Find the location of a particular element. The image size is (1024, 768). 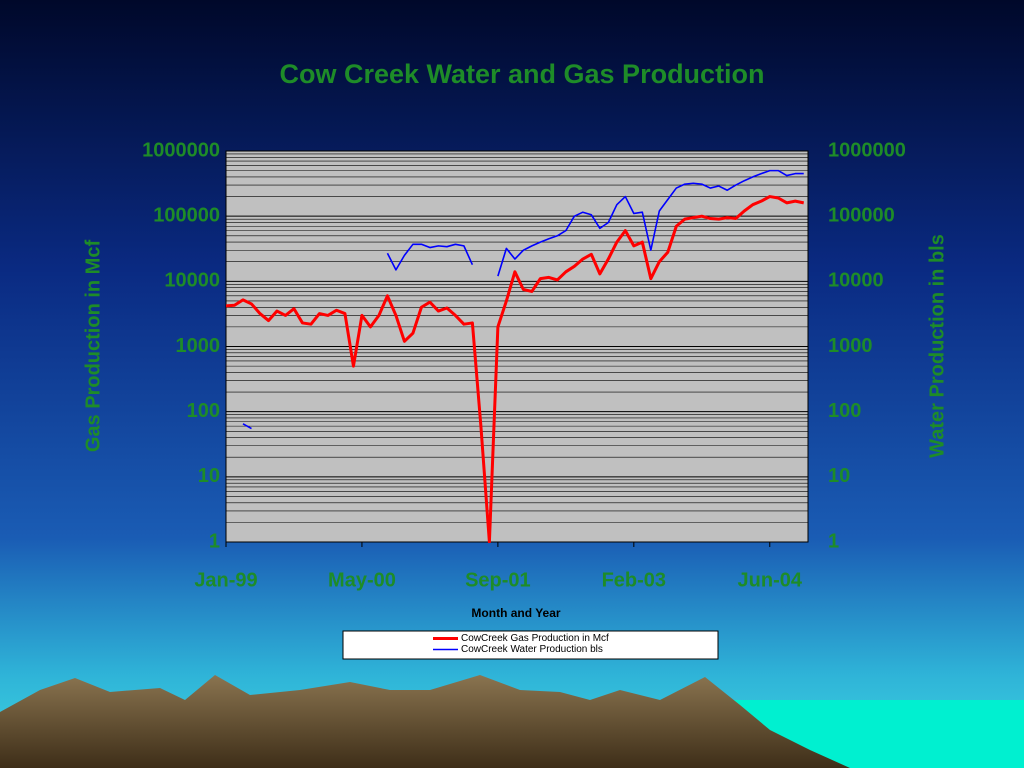

legend-label: CowCreek Water Production bls is located at coordinates (532, 649).